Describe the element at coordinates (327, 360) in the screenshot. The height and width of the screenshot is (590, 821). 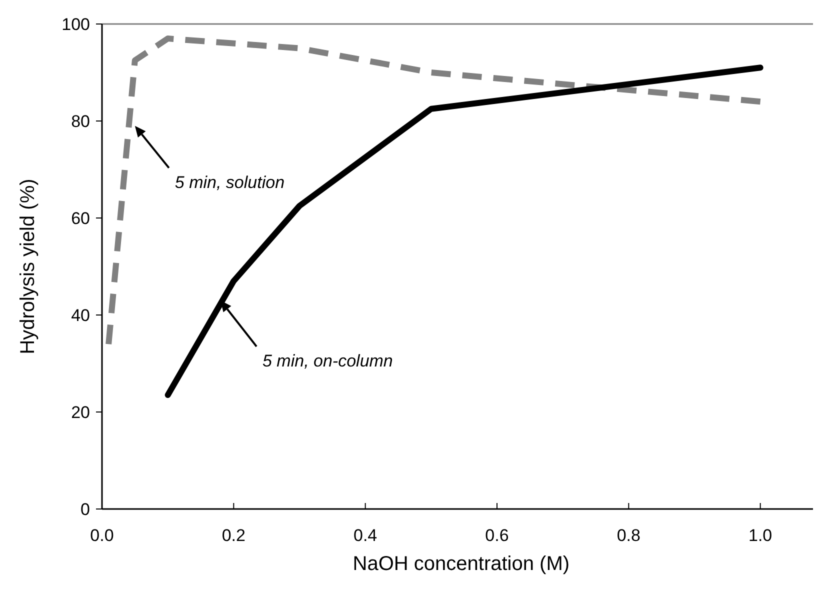
I see `annotation: 5 min, on-column` at that location.